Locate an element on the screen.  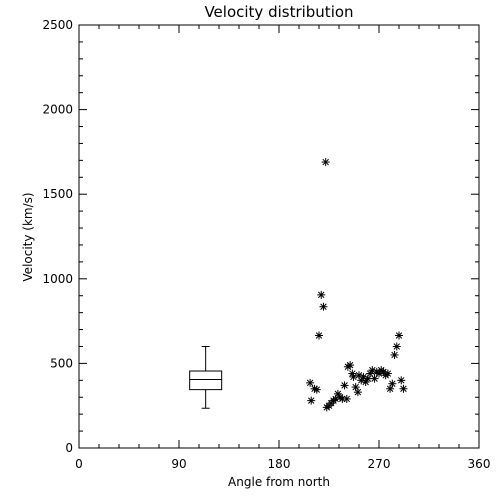
scatter-points is located at coordinates (357, 285).